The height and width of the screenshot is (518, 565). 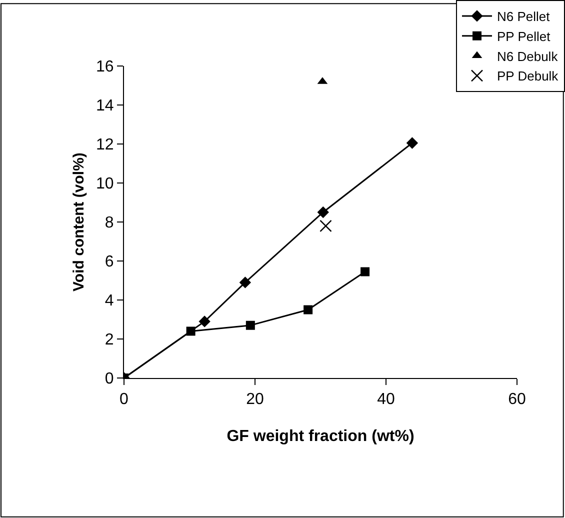 What do you see at coordinates (386, 399) in the screenshot?
I see `x-tick-label: 40` at bounding box center [386, 399].